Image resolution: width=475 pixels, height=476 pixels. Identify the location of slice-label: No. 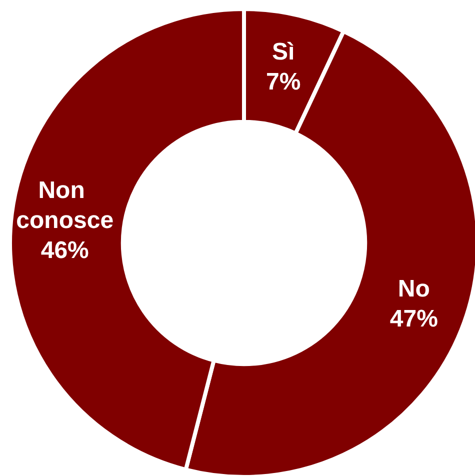
(414, 289).